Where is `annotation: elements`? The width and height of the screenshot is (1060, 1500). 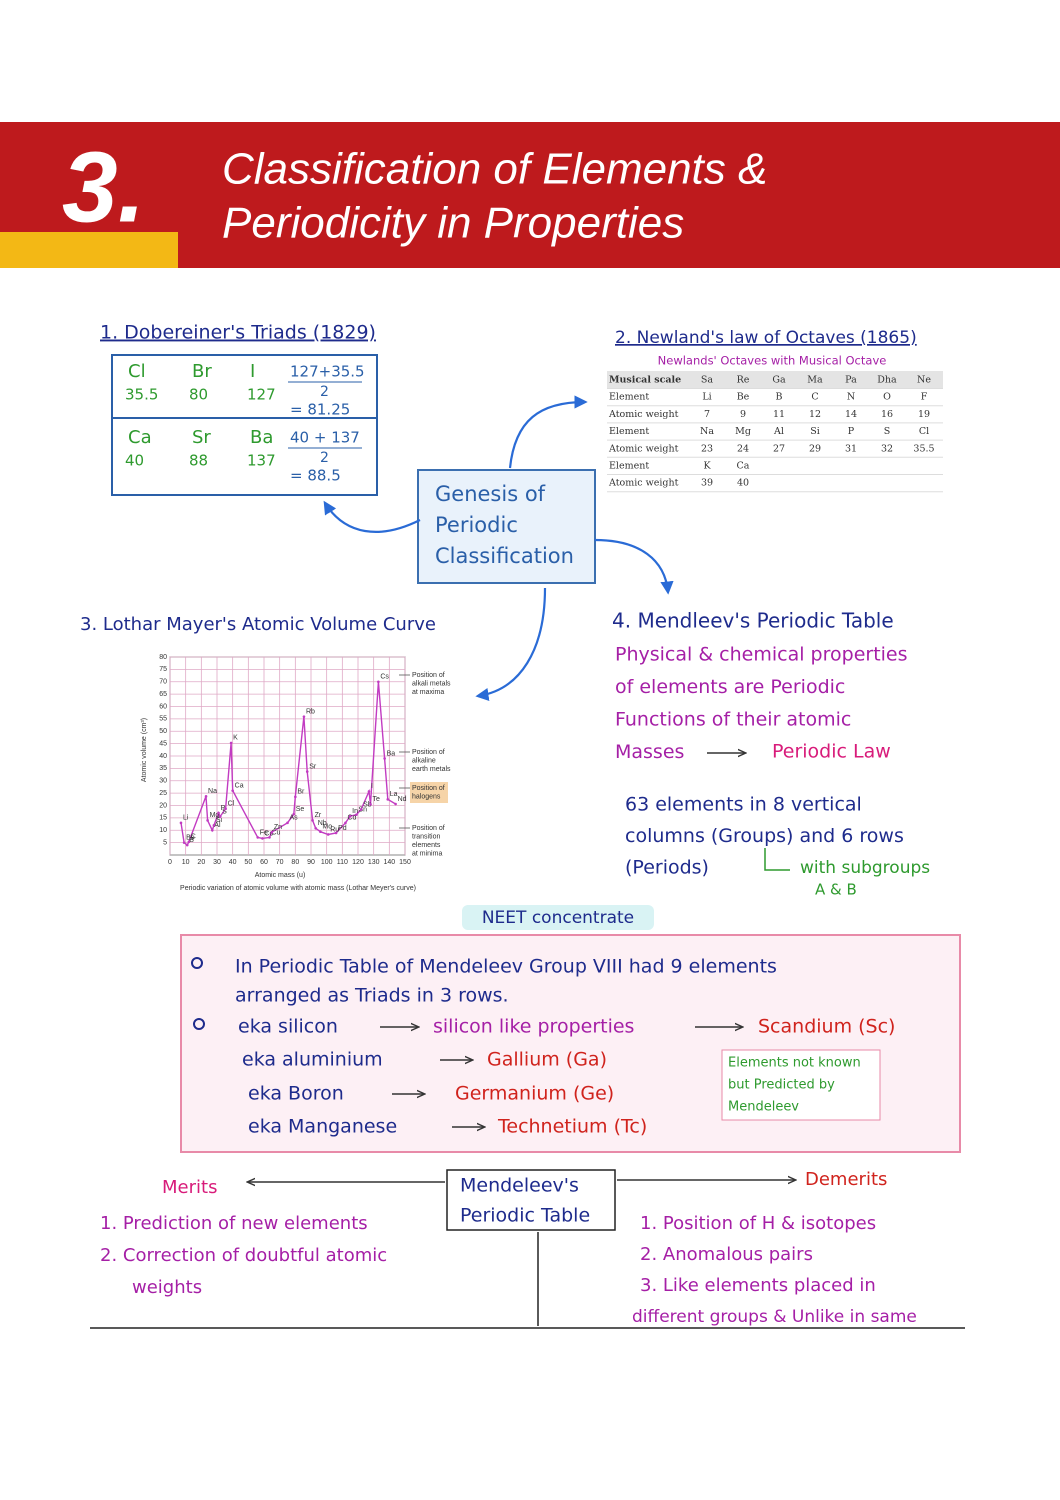 annotation: elements is located at coordinates (426, 845).